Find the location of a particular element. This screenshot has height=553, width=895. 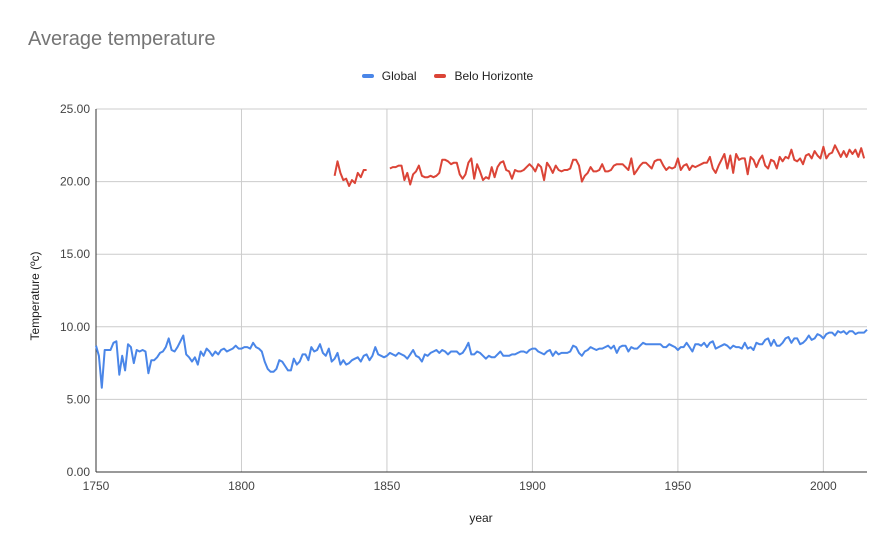

chart-title: Average temperature is located at coordinates (122, 39).